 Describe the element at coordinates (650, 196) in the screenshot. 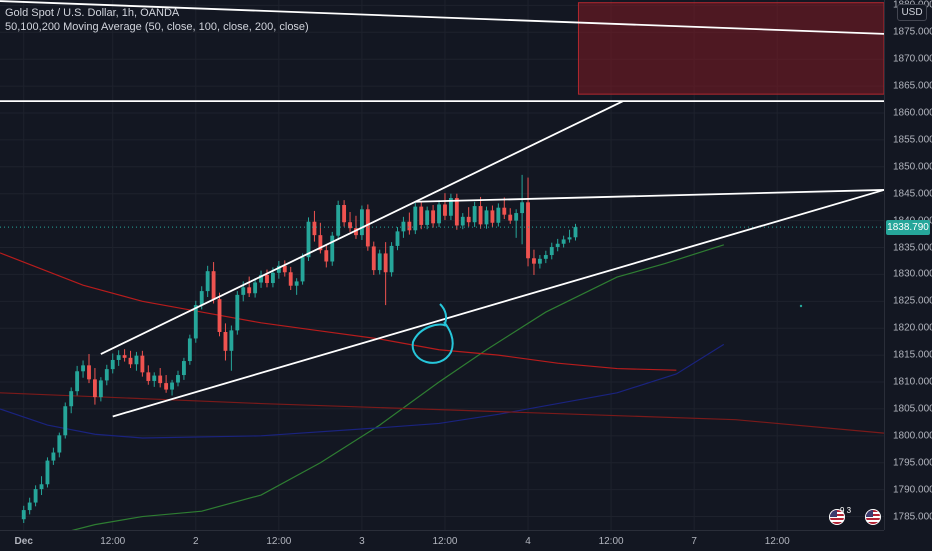

I see `flat-top-line` at that location.